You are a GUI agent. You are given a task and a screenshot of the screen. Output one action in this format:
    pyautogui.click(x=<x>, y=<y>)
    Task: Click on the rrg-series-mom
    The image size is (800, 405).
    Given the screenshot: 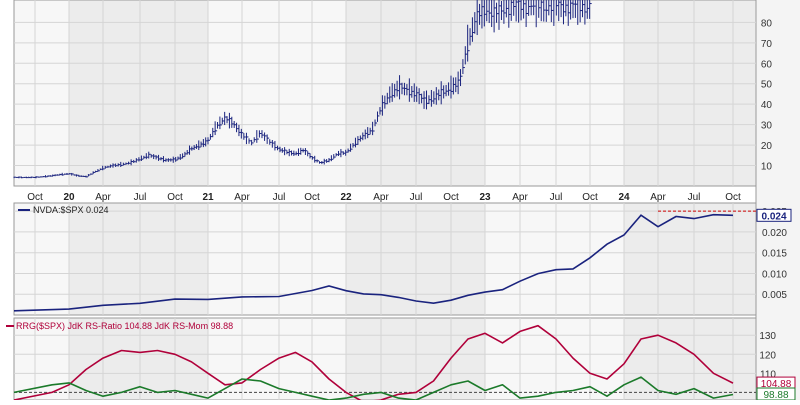 What is the action you would take?
    pyautogui.click(x=373, y=388)
    